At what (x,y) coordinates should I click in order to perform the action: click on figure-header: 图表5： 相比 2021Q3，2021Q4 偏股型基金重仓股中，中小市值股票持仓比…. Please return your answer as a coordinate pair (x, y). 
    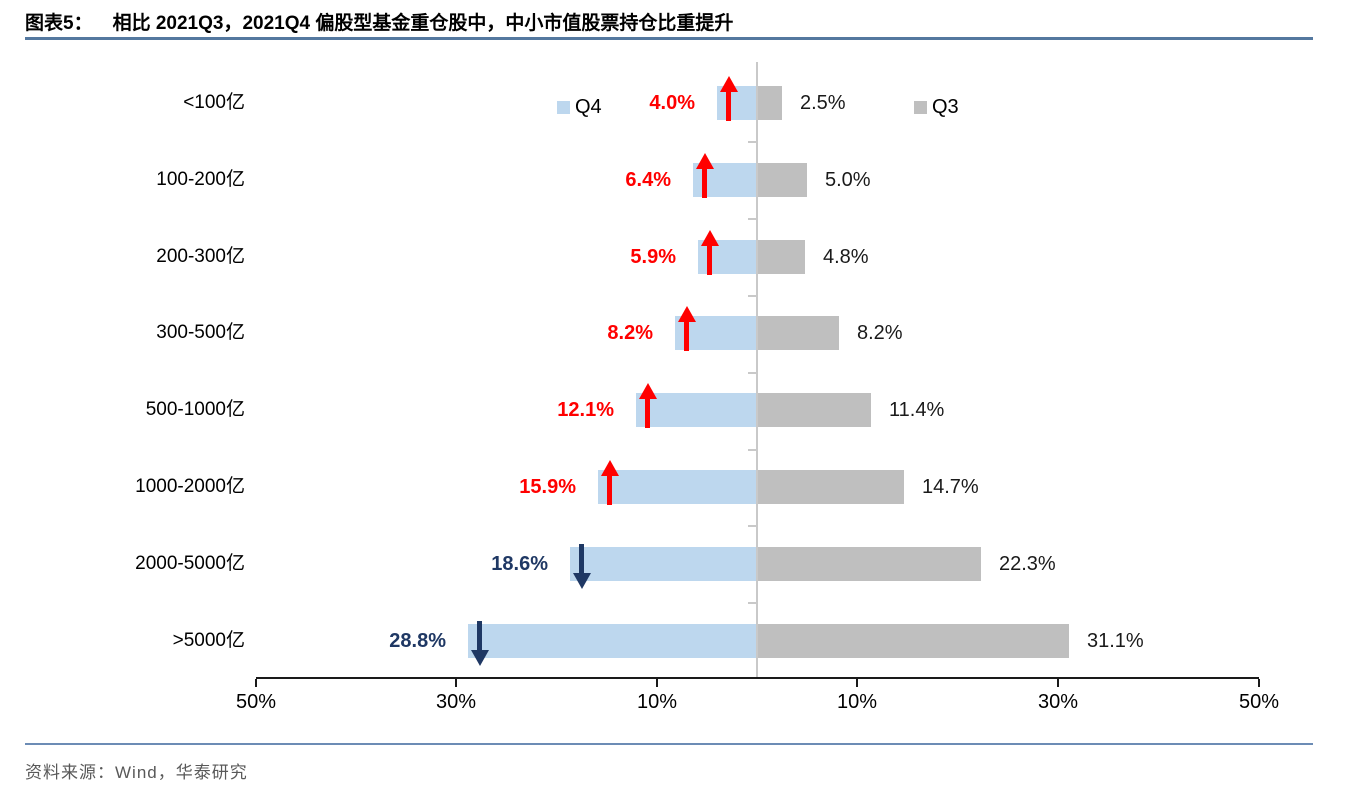
    Looking at the image, I should click on (379, 21).